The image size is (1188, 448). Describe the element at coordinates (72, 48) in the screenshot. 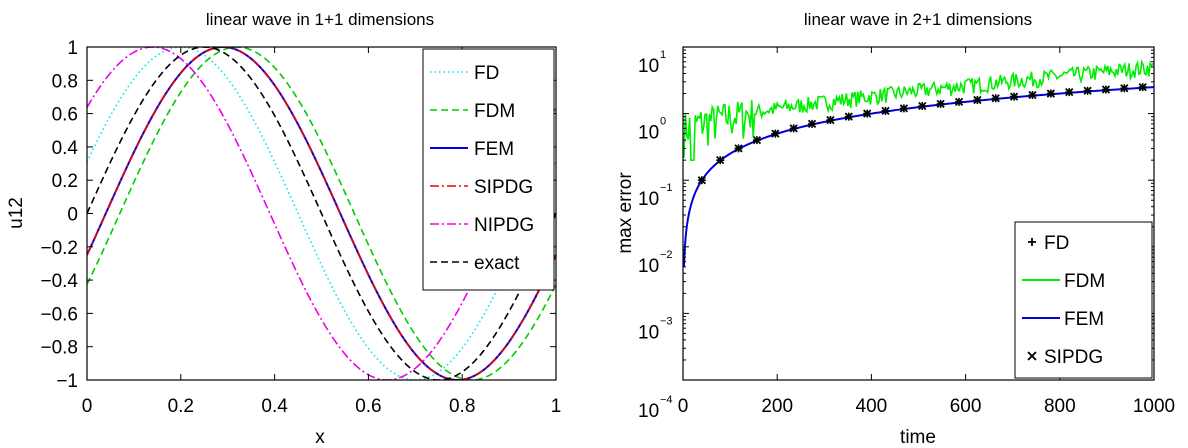

I see `left-y-tick-label: 1` at that location.